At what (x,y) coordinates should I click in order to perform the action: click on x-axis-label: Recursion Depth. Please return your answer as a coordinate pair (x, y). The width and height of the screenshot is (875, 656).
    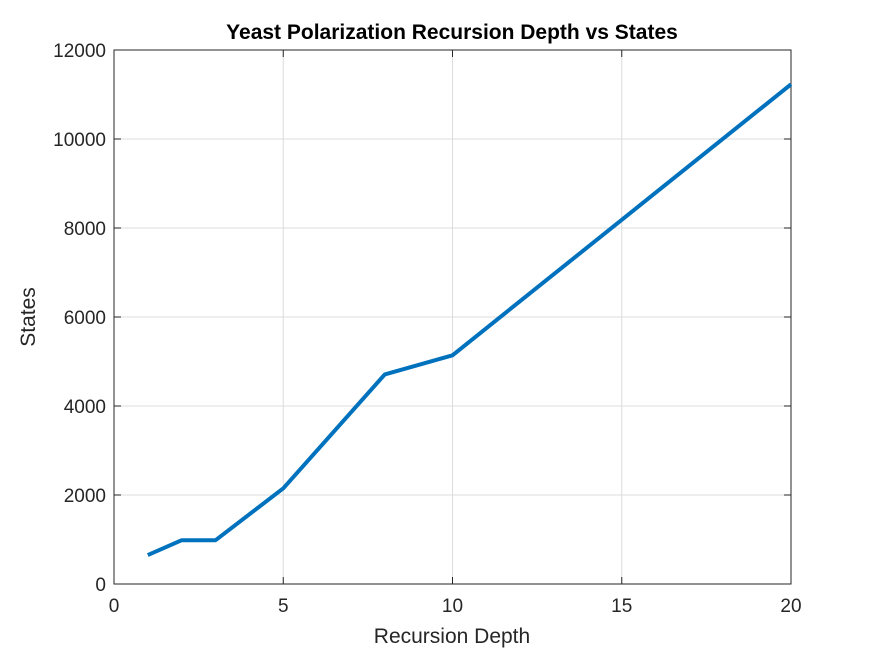
    Looking at the image, I should click on (452, 636).